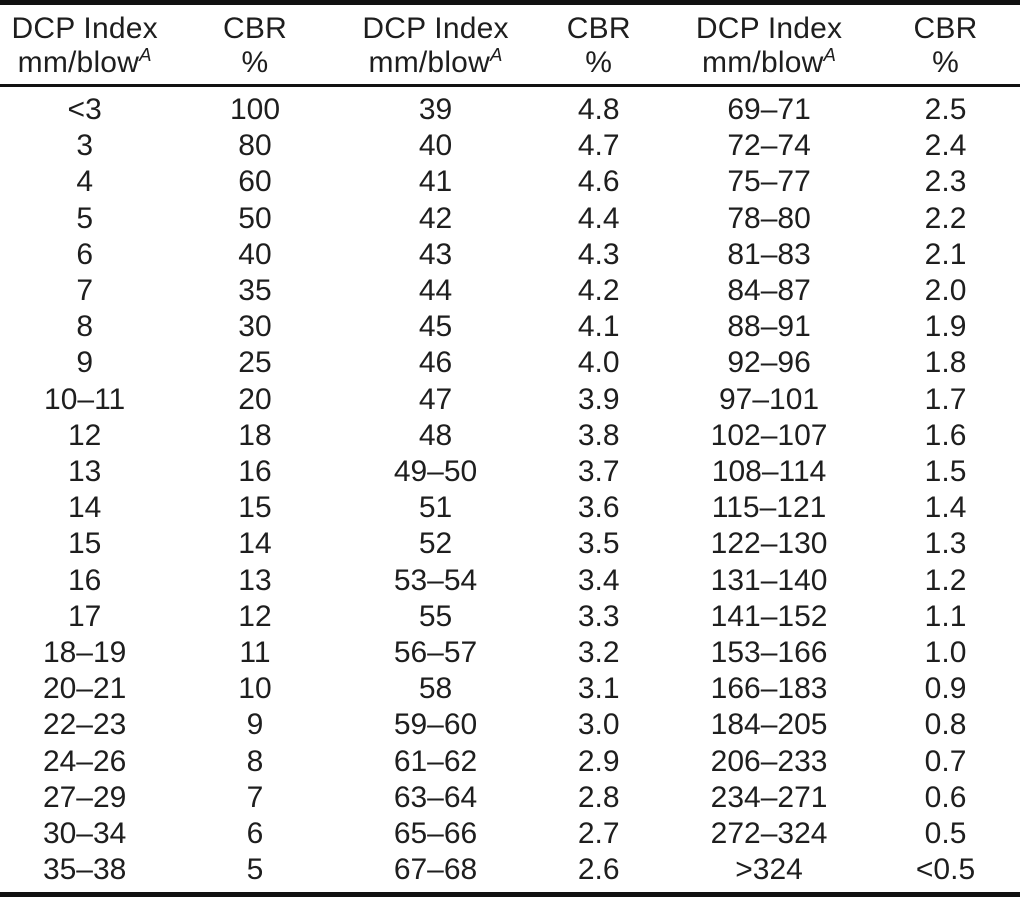 The width and height of the screenshot is (1020, 899). What do you see at coordinates (598, 472) in the screenshot?
I see `table-cell: 3.7` at bounding box center [598, 472].